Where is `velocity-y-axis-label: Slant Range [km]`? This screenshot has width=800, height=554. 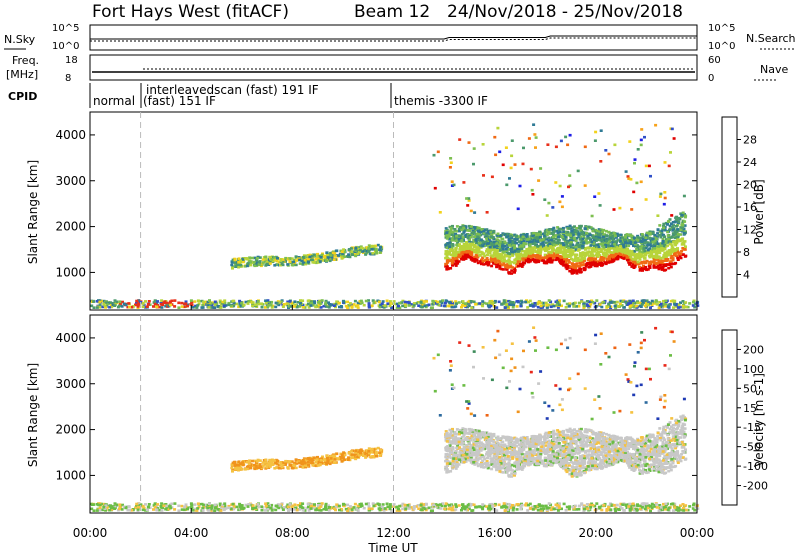
velocity-y-axis-label: Slant Range [km] is located at coordinates (33, 415).